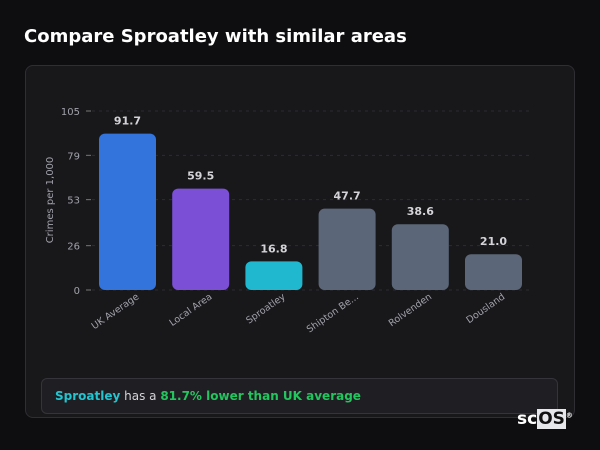  Describe the element at coordinates (485, 308) in the screenshot. I see `x-tick-label: Dousland` at that location.